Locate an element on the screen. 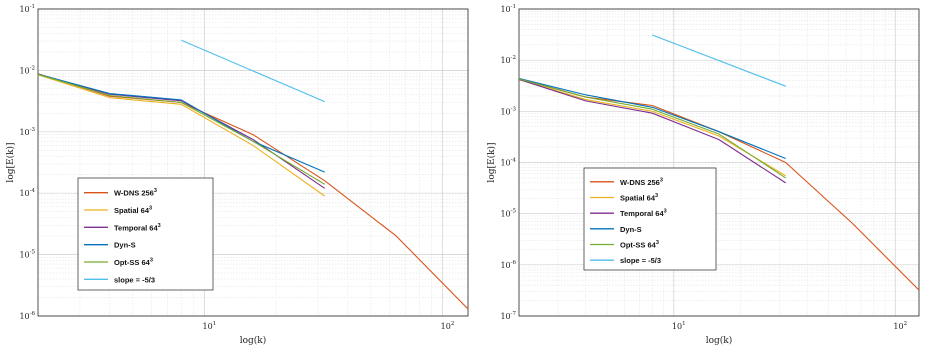 Image resolution: width=929 pixels, height=353 pixels. legend-label-name: W-DNS 256 is located at coordinates (134, 193).